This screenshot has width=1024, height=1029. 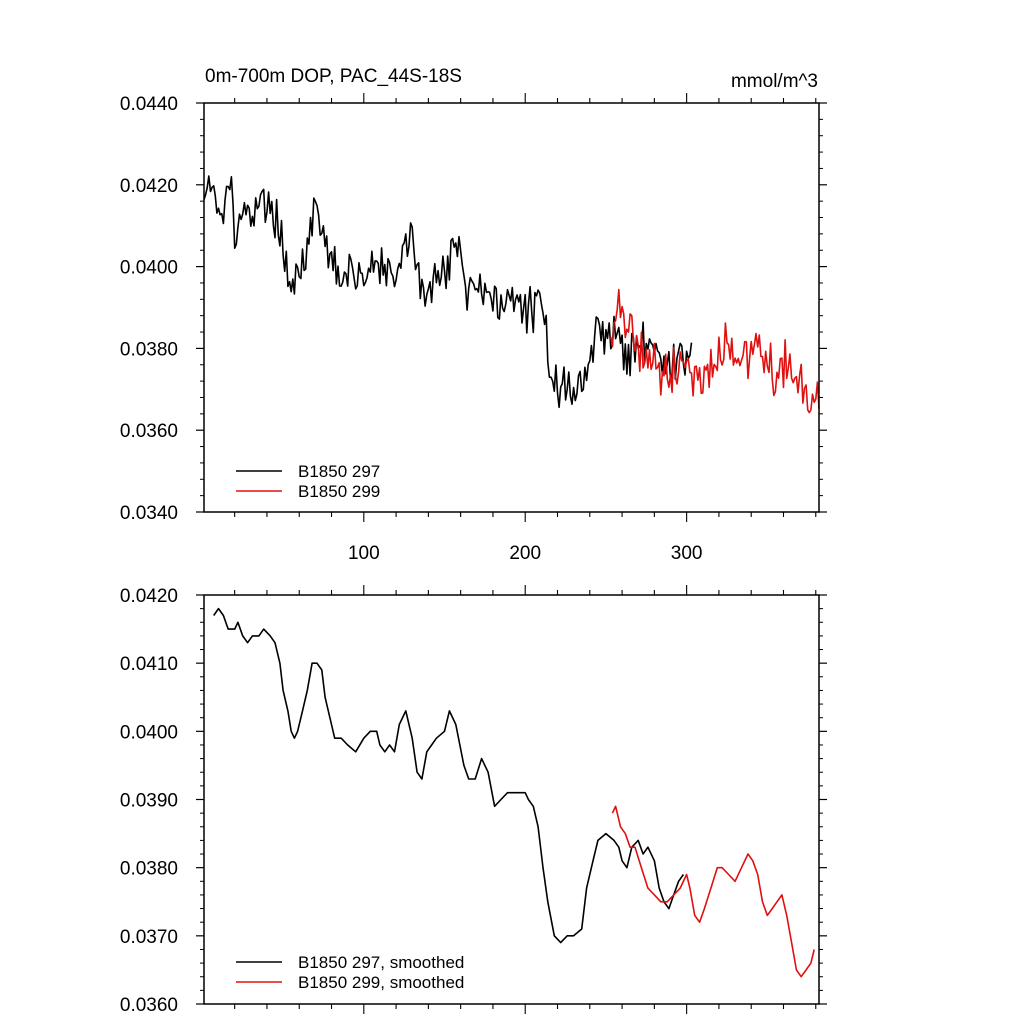 What do you see at coordinates (149, 349) in the screenshot?
I see `top-ytick-label: 0.0380` at bounding box center [149, 349].